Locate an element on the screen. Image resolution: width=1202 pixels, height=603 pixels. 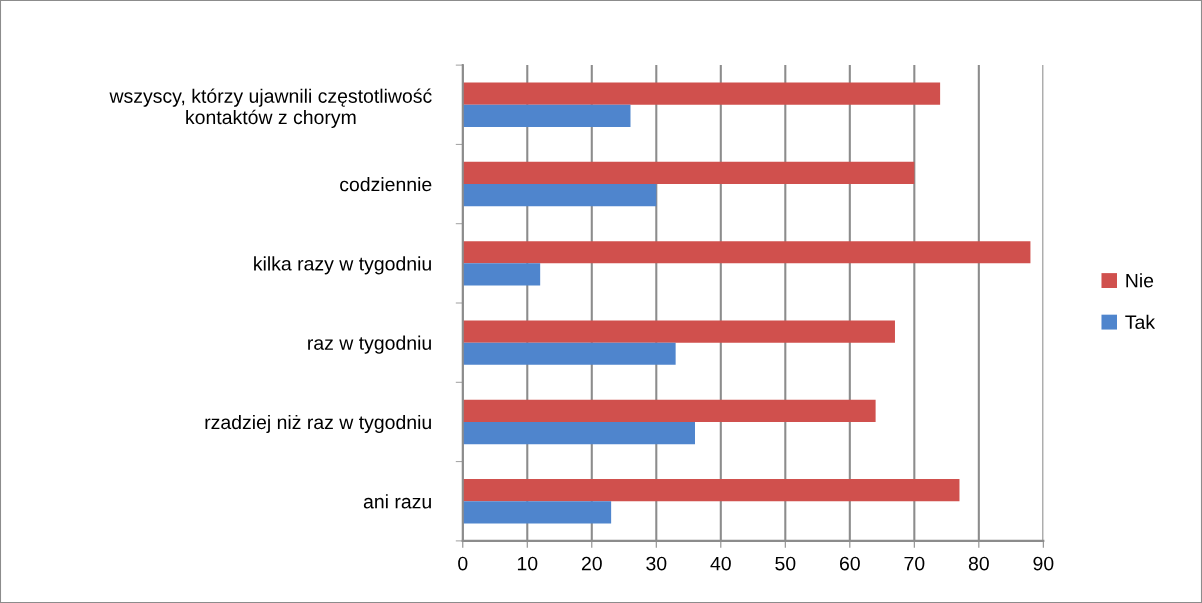
y-tick-label: wszyscy, którzy ujawnili częstotliwość kontaktów z chorym is located at coordinates (270, 108).